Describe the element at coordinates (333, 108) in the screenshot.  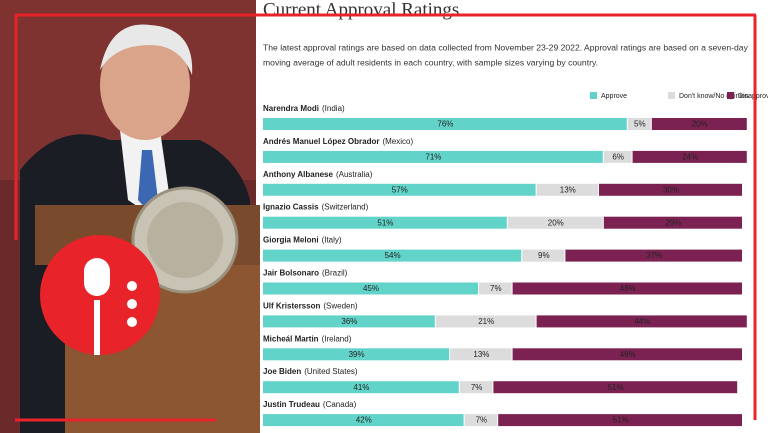
I see `country: (India)` at that location.